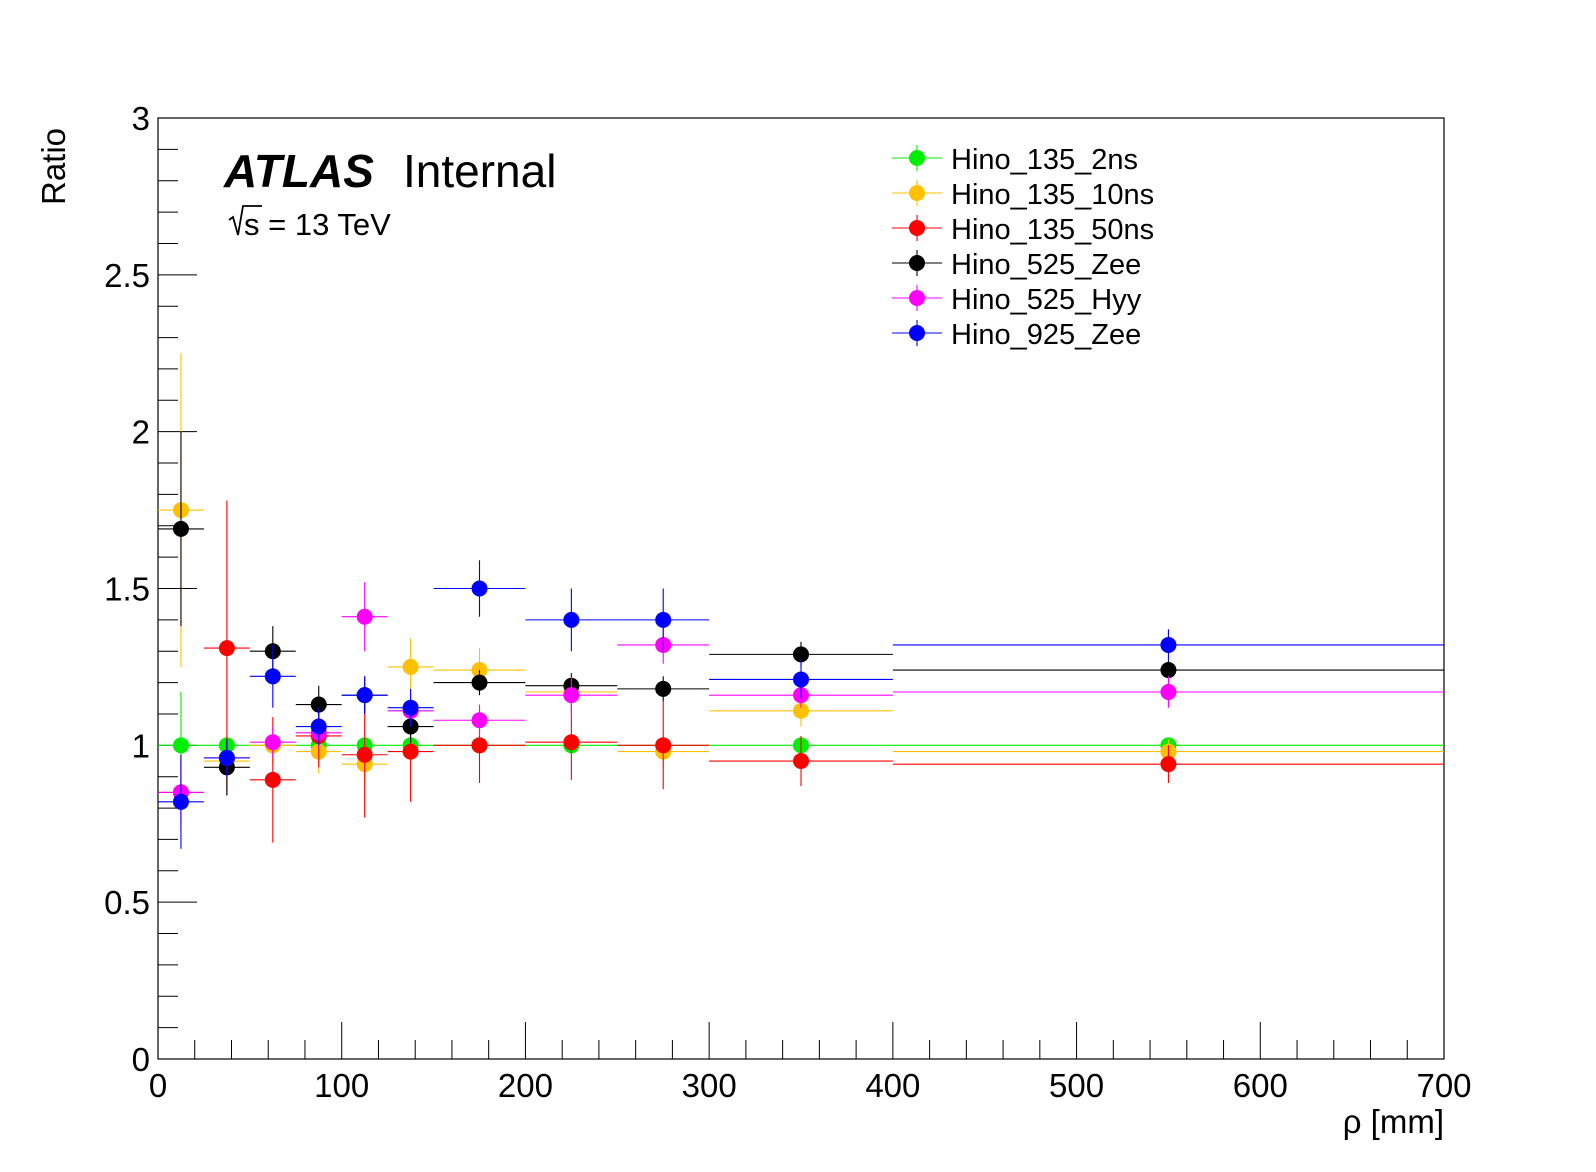 This screenshot has width=1596, height=1172. I want to click on legend-label: Hino_135_10ns, so click(1052, 195).